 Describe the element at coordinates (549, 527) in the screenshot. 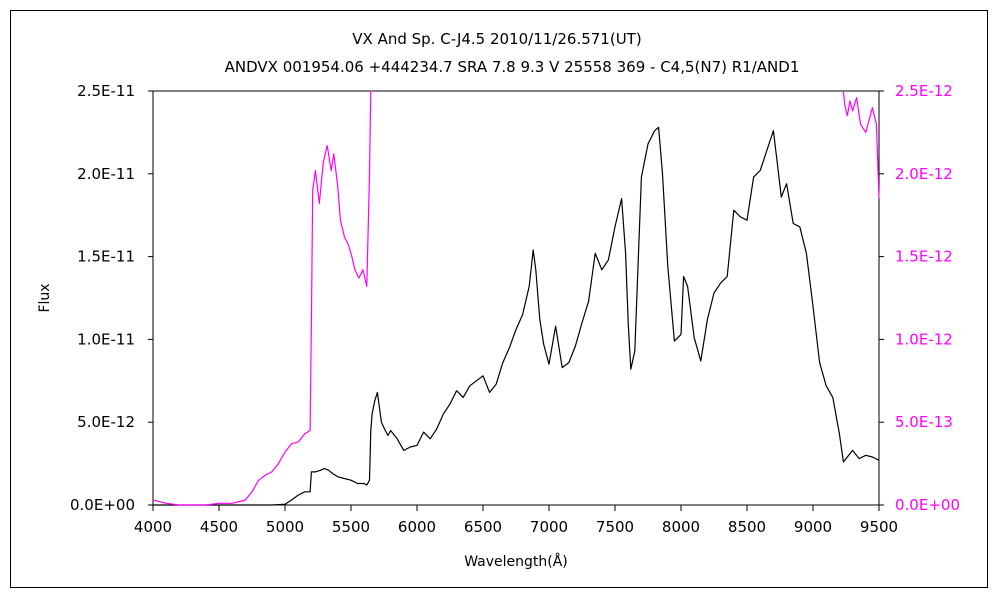

I see `x-tick-label: 7000` at that location.